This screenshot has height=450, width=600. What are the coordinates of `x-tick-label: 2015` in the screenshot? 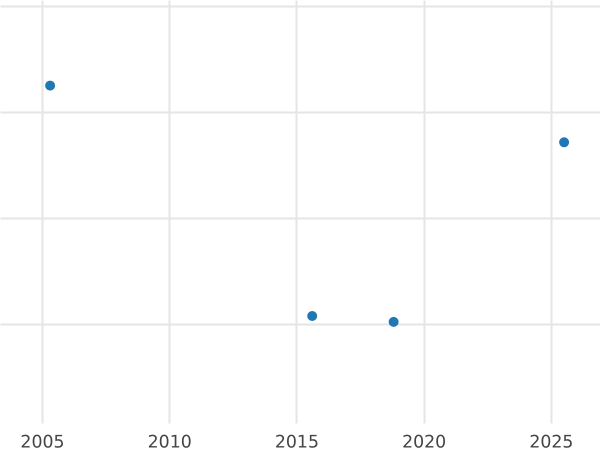 It's located at (296, 441).